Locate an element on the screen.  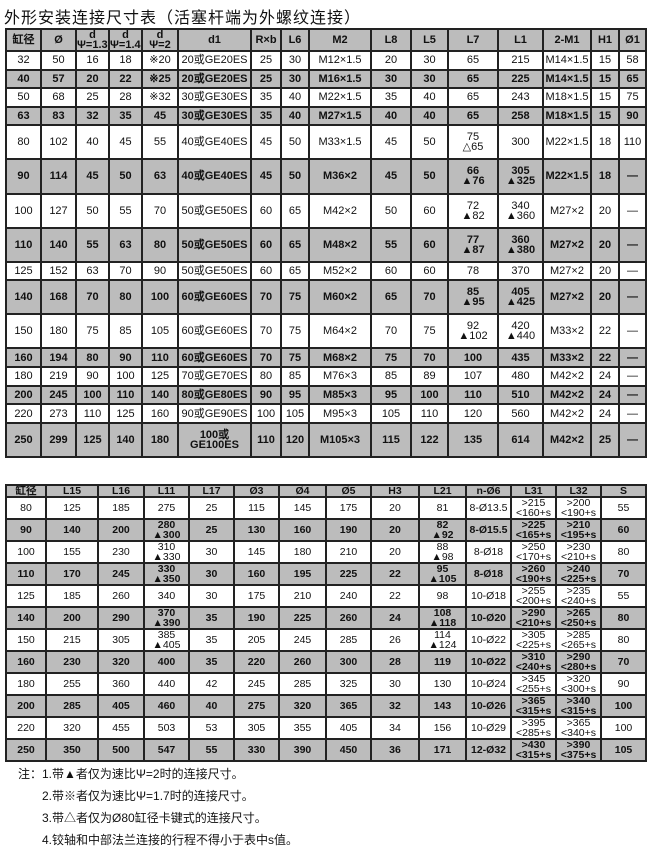
column-header: S is located at coordinates (623, 491).